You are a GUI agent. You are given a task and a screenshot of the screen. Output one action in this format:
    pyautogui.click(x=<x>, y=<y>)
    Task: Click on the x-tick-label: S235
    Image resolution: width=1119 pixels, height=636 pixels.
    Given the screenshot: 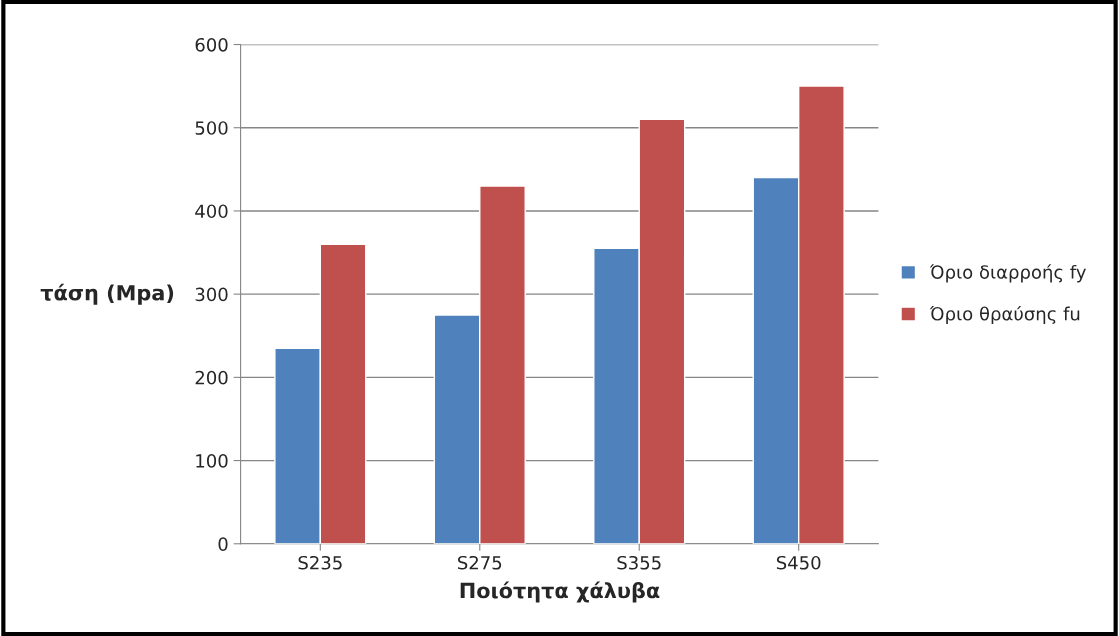 What is the action you would take?
    pyautogui.click(x=320, y=562)
    